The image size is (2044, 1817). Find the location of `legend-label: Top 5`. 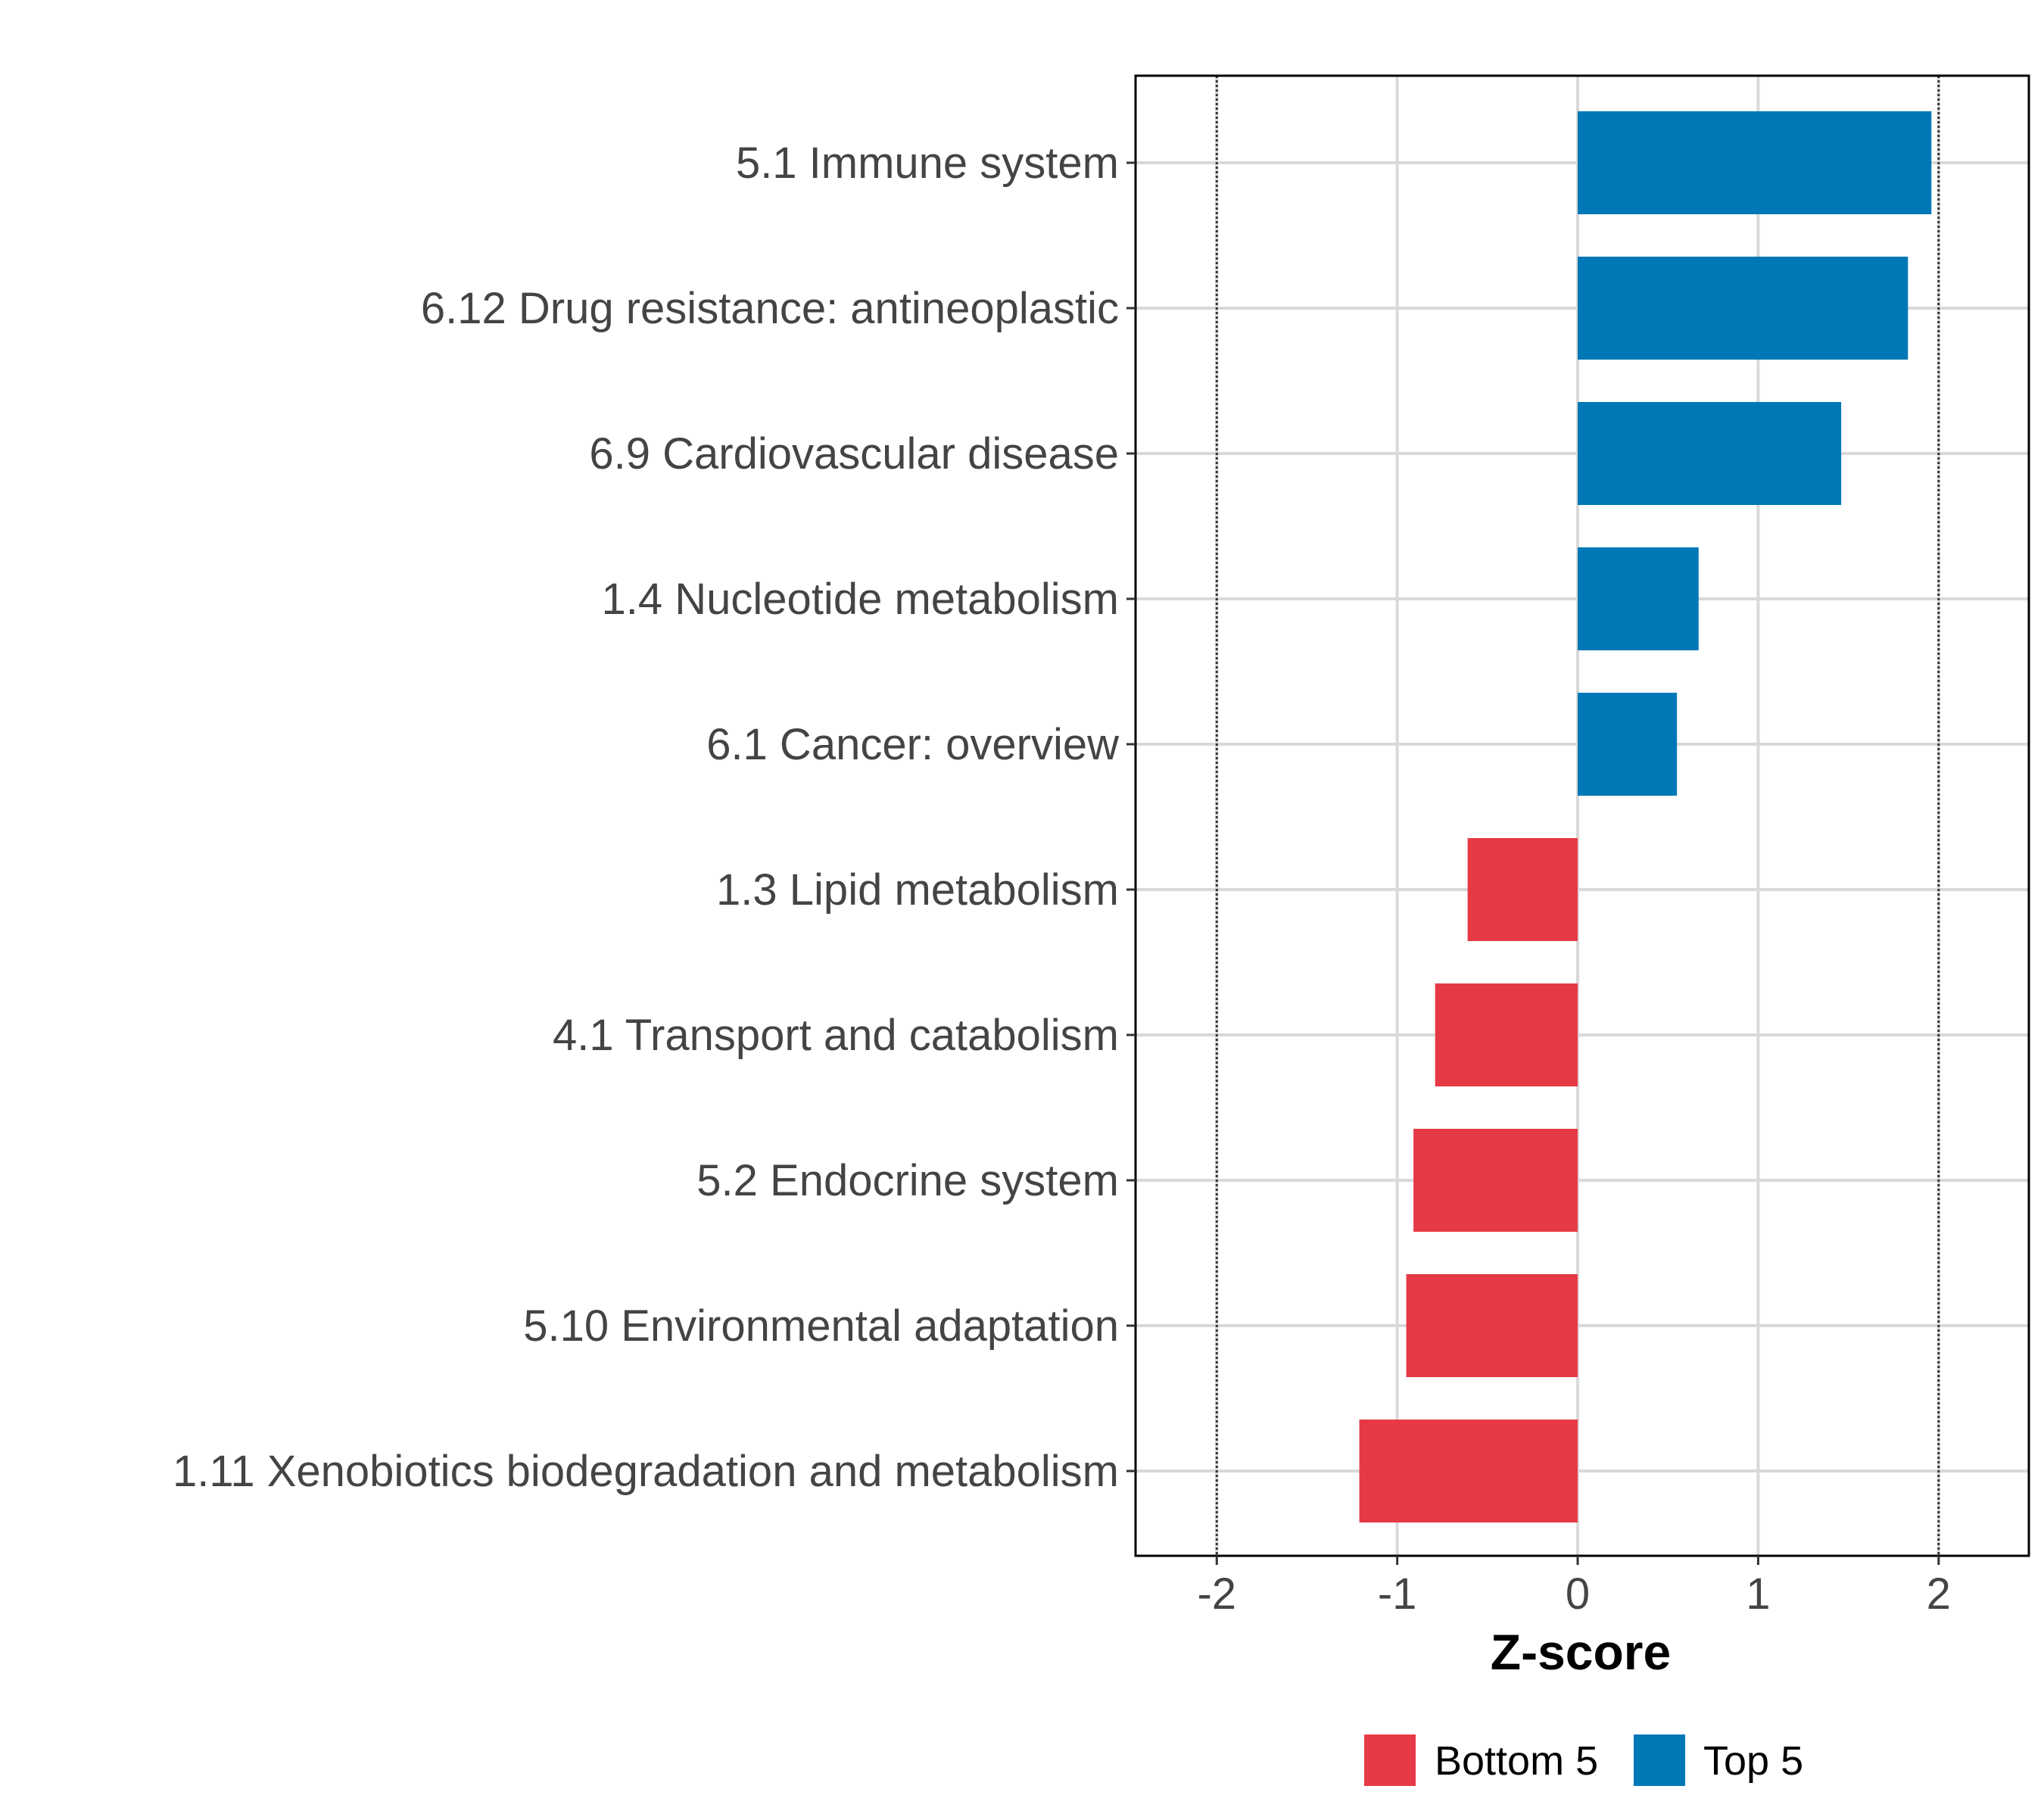

legend-label: Top 5 is located at coordinates (1753, 1761).